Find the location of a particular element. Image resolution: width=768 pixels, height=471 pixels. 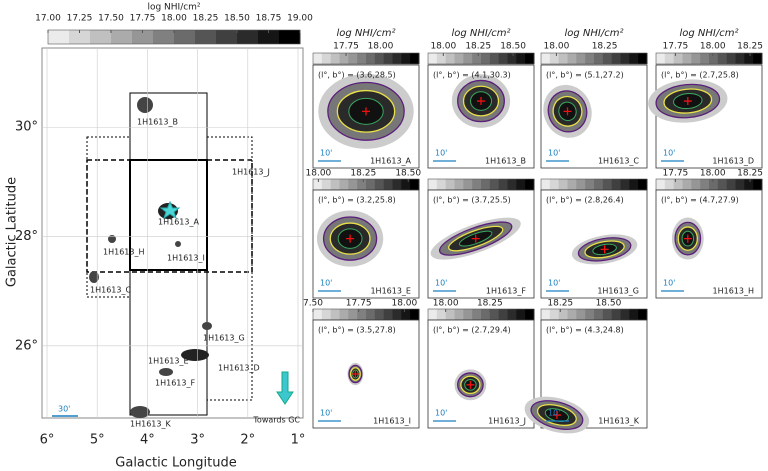

colorbar-frame is located at coordinates (366, 58).